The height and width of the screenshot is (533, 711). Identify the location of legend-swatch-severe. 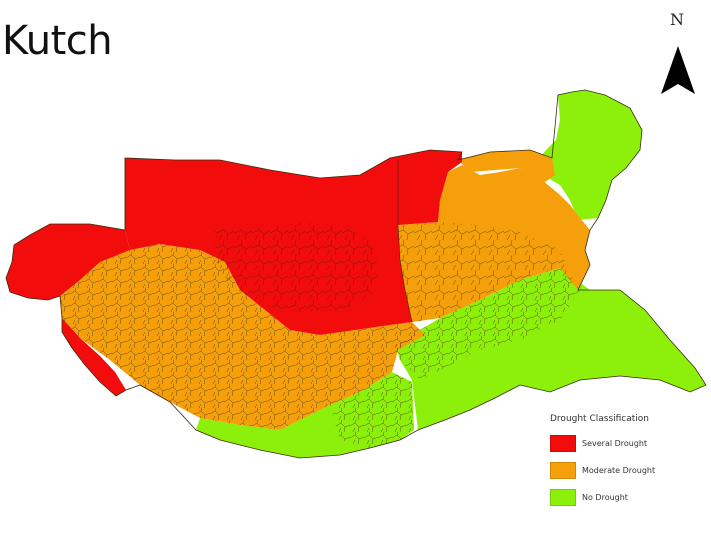
(563, 443).